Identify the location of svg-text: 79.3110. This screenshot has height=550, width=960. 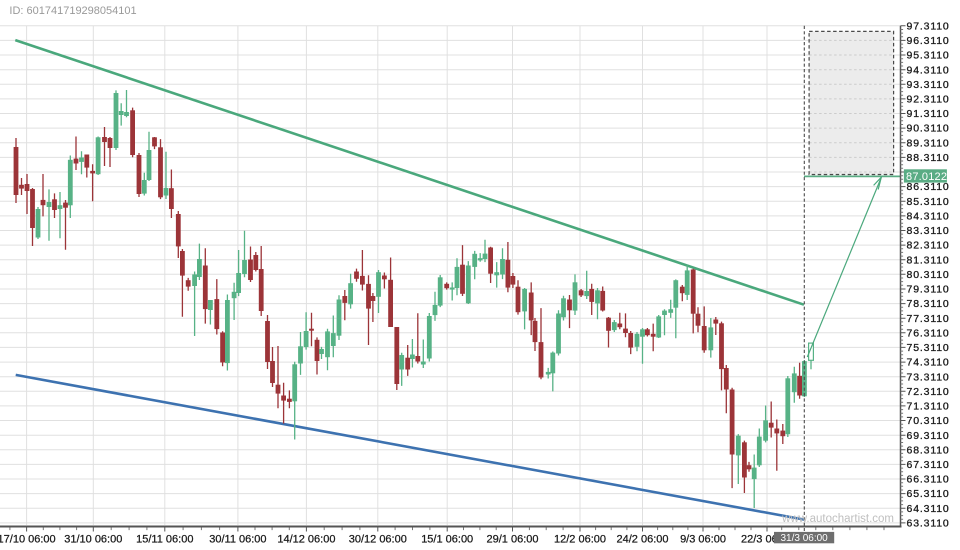
(928, 290).